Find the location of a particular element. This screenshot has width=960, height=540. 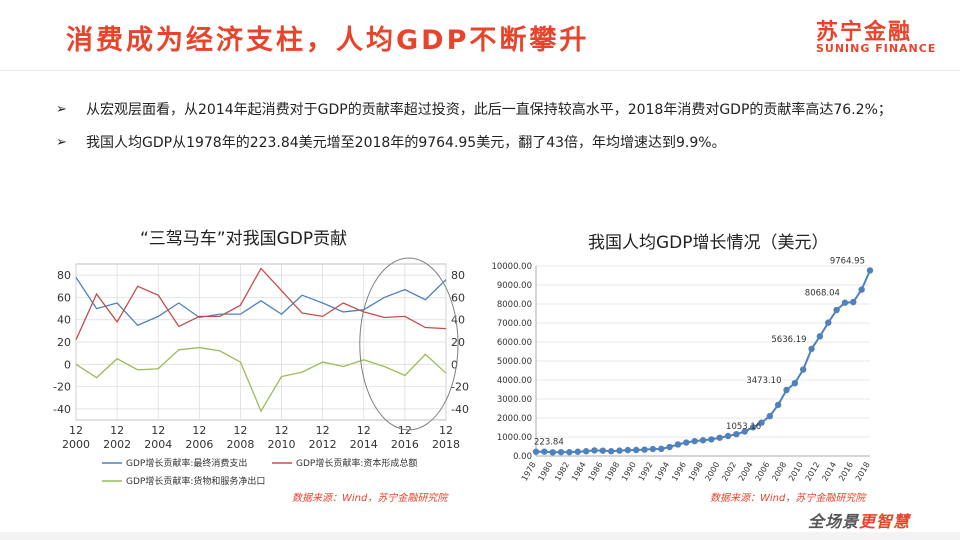

slogan-part-b: 更智慧 is located at coordinates (885, 521).